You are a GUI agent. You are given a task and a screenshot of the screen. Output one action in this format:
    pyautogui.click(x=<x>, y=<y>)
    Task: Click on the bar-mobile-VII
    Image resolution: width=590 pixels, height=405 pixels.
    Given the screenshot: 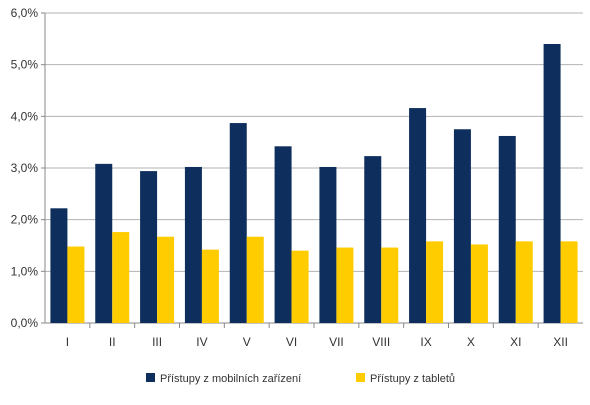 What is the action you would take?
    pyautogui.click(x=328, y=244)
    